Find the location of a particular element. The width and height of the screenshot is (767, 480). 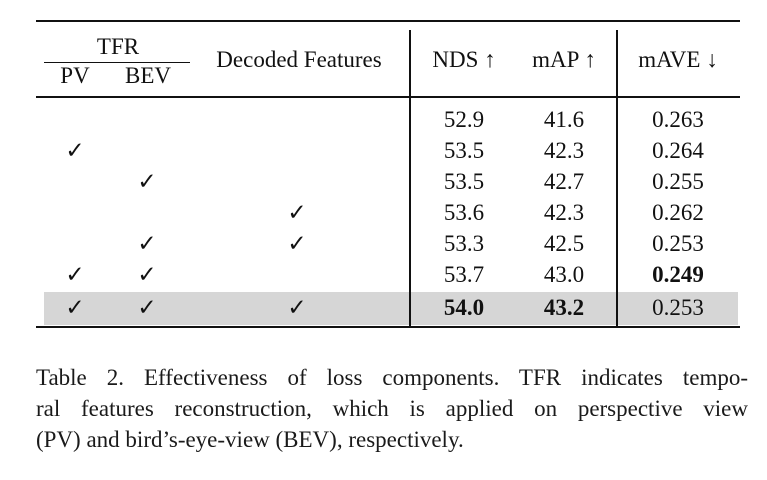

row4-decoded: ✓ is located at coordinates (297, 212).